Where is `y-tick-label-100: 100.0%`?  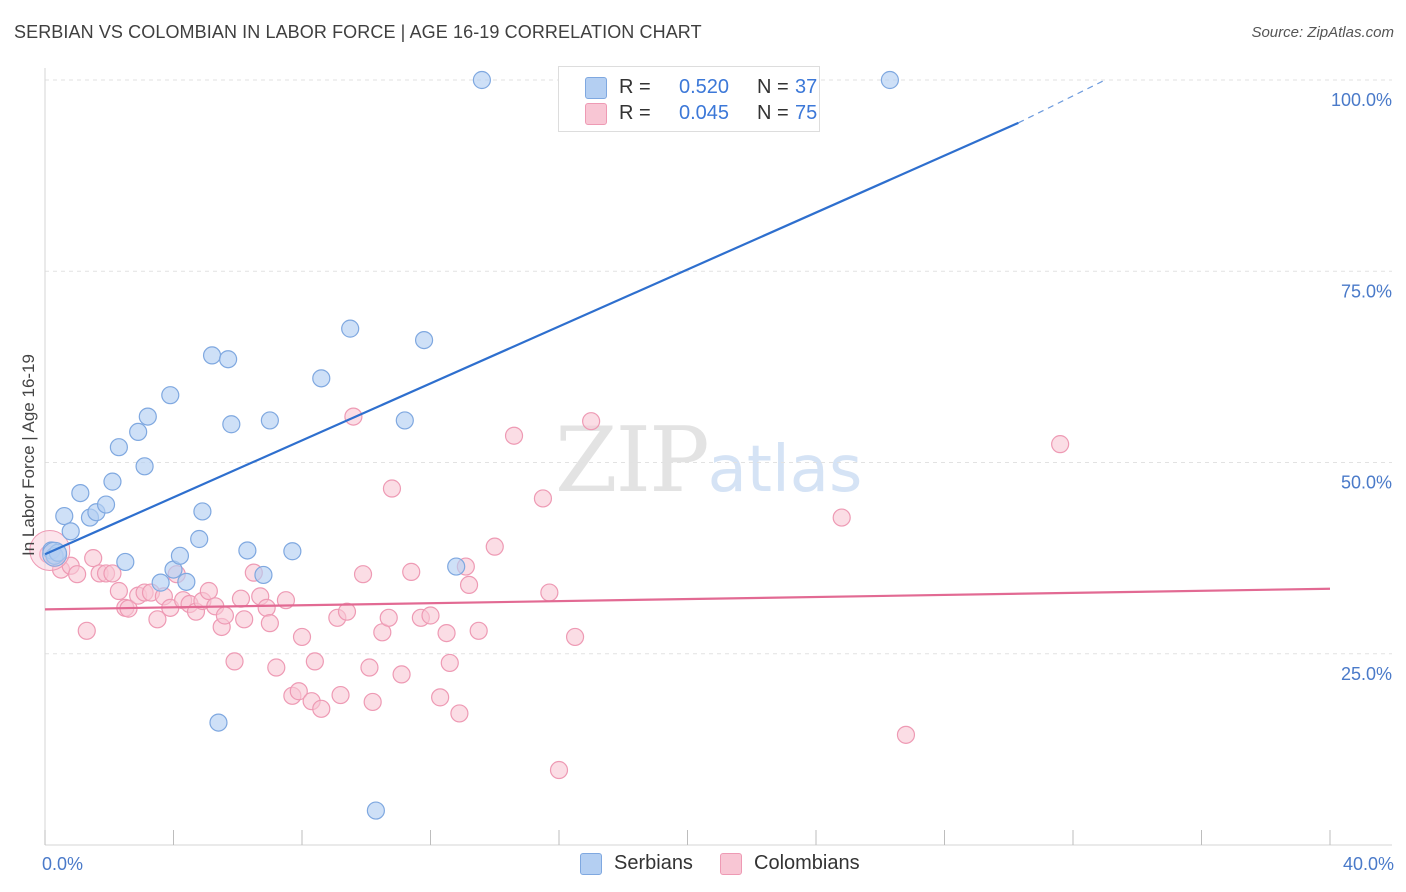 y-tick-label-100: 100.0% is located at coordinates (1361, 100).